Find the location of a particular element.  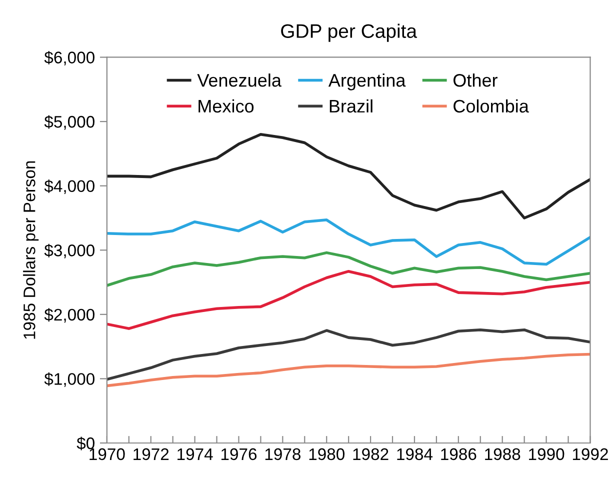

legend-label: Venezuela is located at coordinates (239, 80).